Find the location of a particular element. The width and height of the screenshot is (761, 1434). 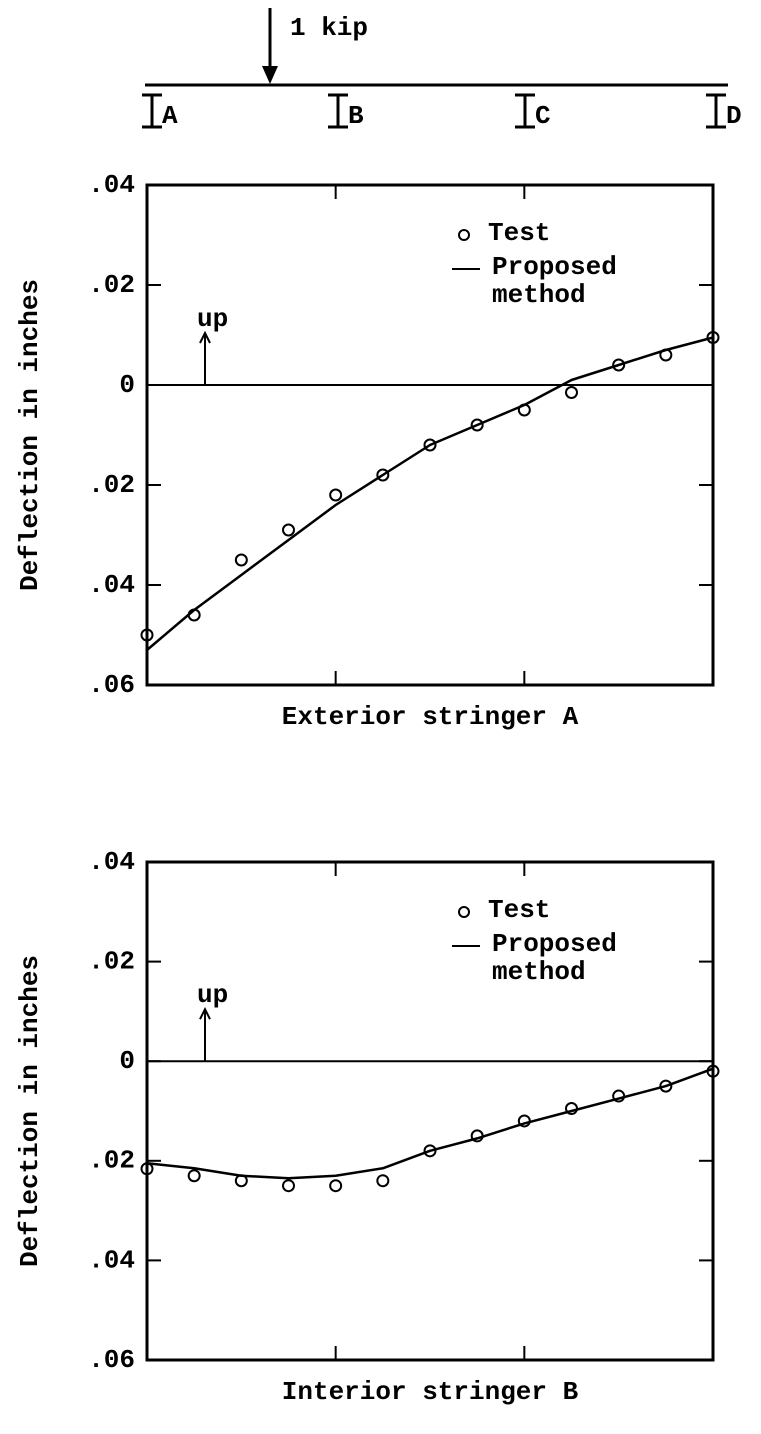

proposed-line is located at coordinates (430, 1123).